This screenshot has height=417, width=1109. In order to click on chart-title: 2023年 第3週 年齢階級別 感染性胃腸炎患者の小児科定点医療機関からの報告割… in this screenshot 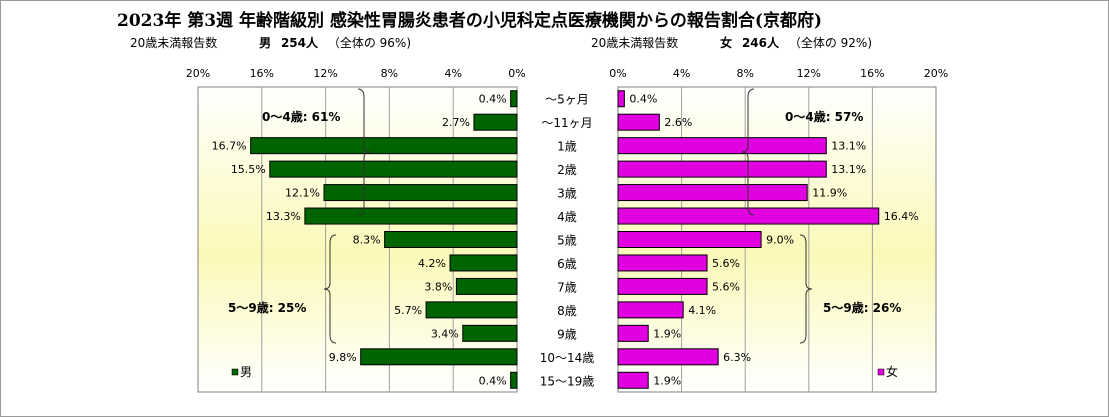, I will do `click(469, 21)`.